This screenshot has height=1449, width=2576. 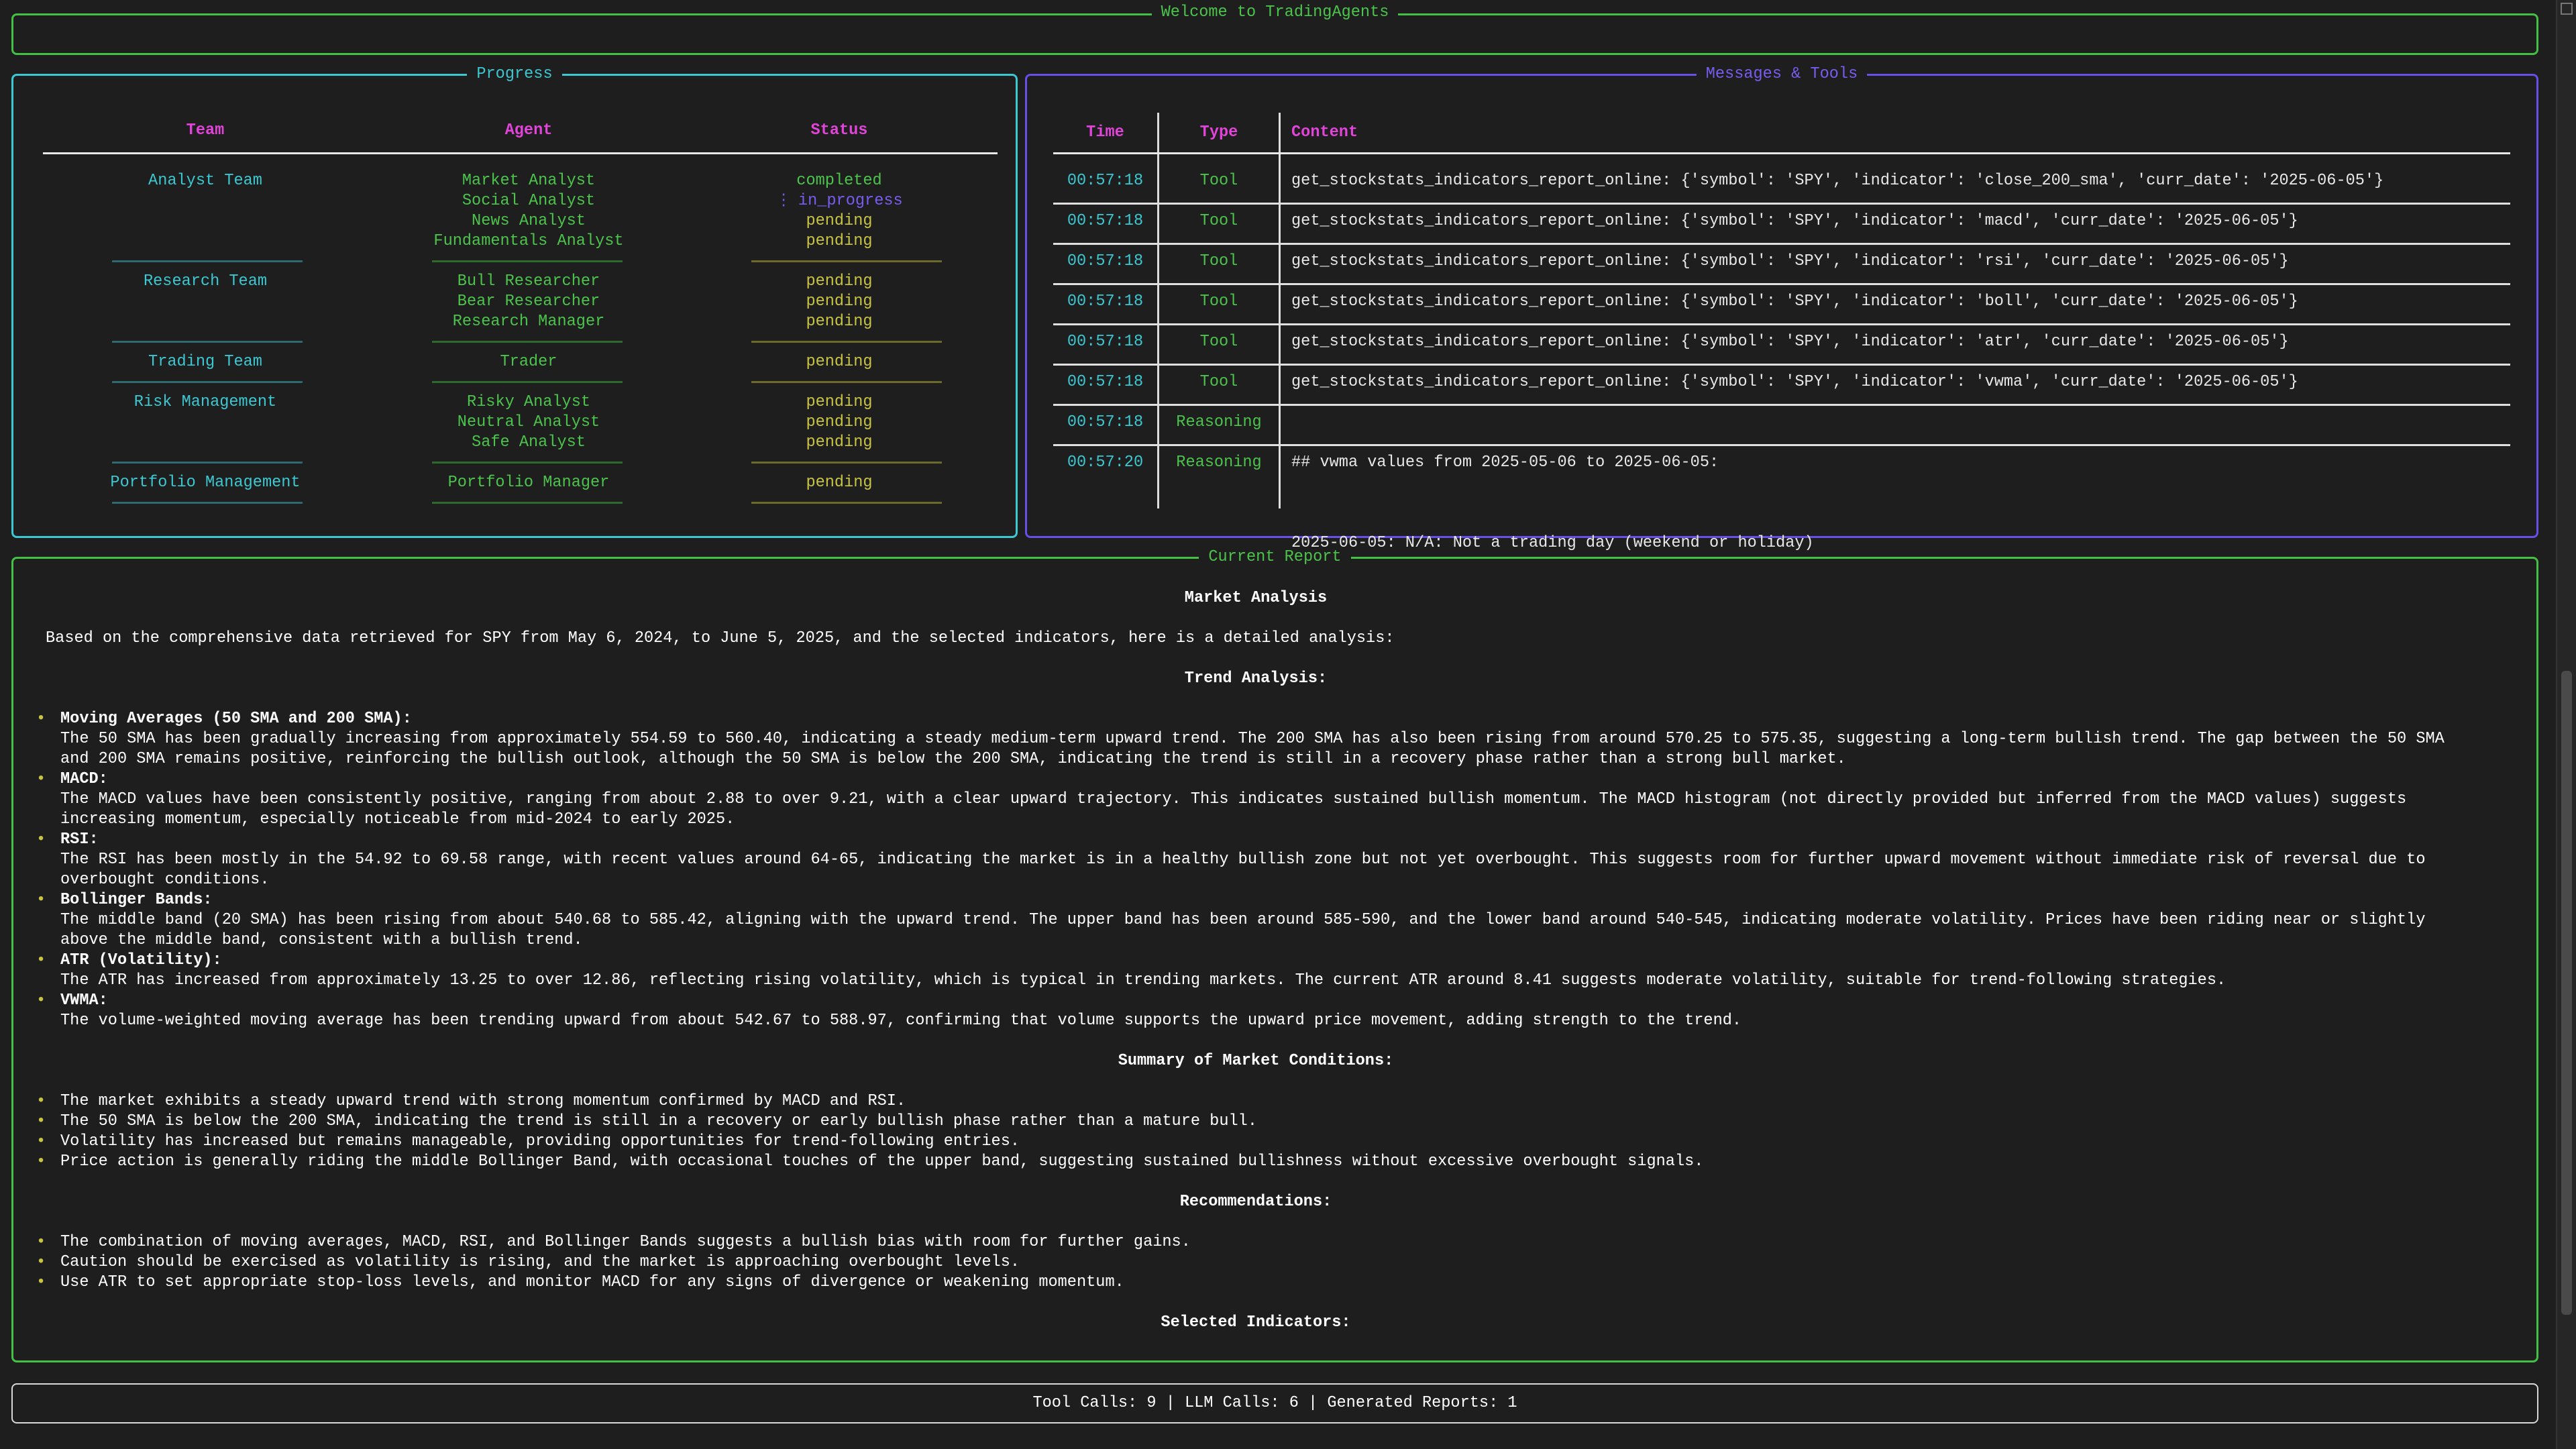 What do you see at coordinates (839, 181) in the screenshot?
I see `status-text: completed` at bounding box center [839, 181].